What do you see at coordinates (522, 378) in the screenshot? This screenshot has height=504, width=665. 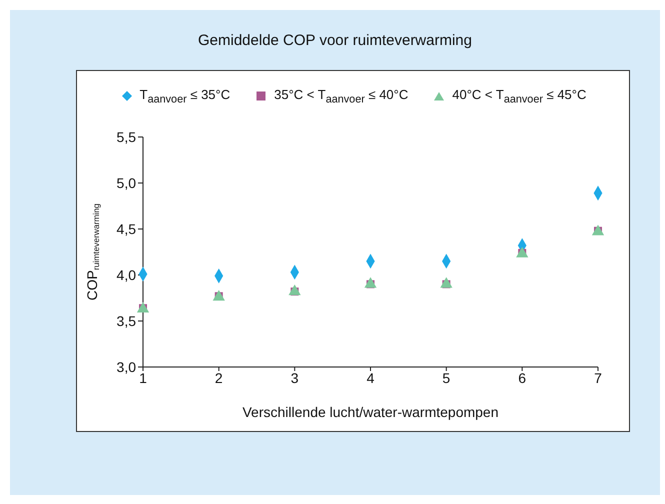 I see `x-tick-label: 6` at bounding box center [522, 378].